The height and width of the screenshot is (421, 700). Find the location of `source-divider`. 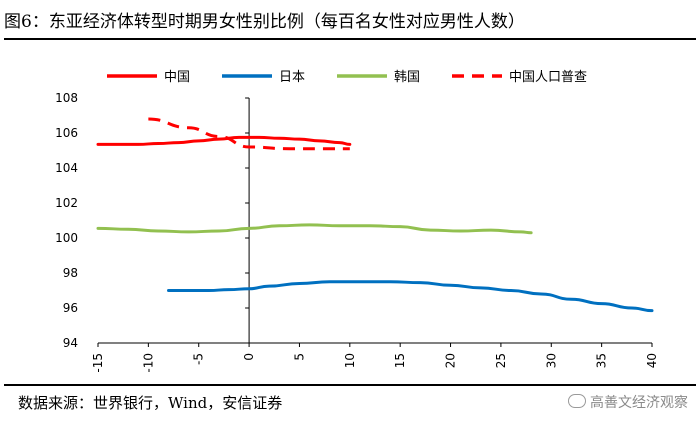

source-divider is located at coordinates (350, 385).